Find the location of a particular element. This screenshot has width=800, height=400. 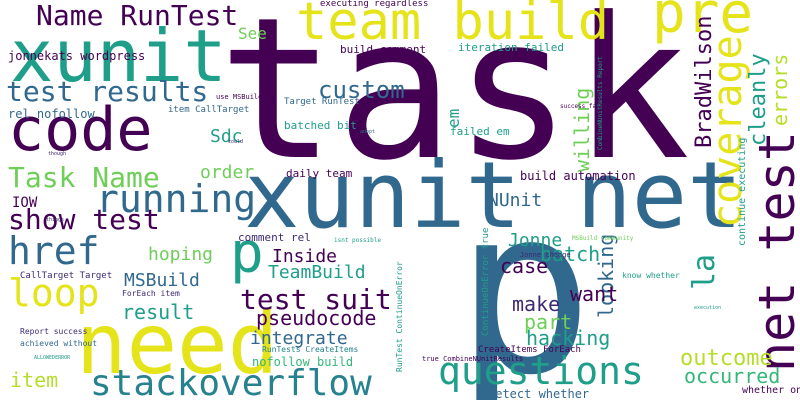

word-isnt-possible: isnt possible is located at coordinates (357, 240).